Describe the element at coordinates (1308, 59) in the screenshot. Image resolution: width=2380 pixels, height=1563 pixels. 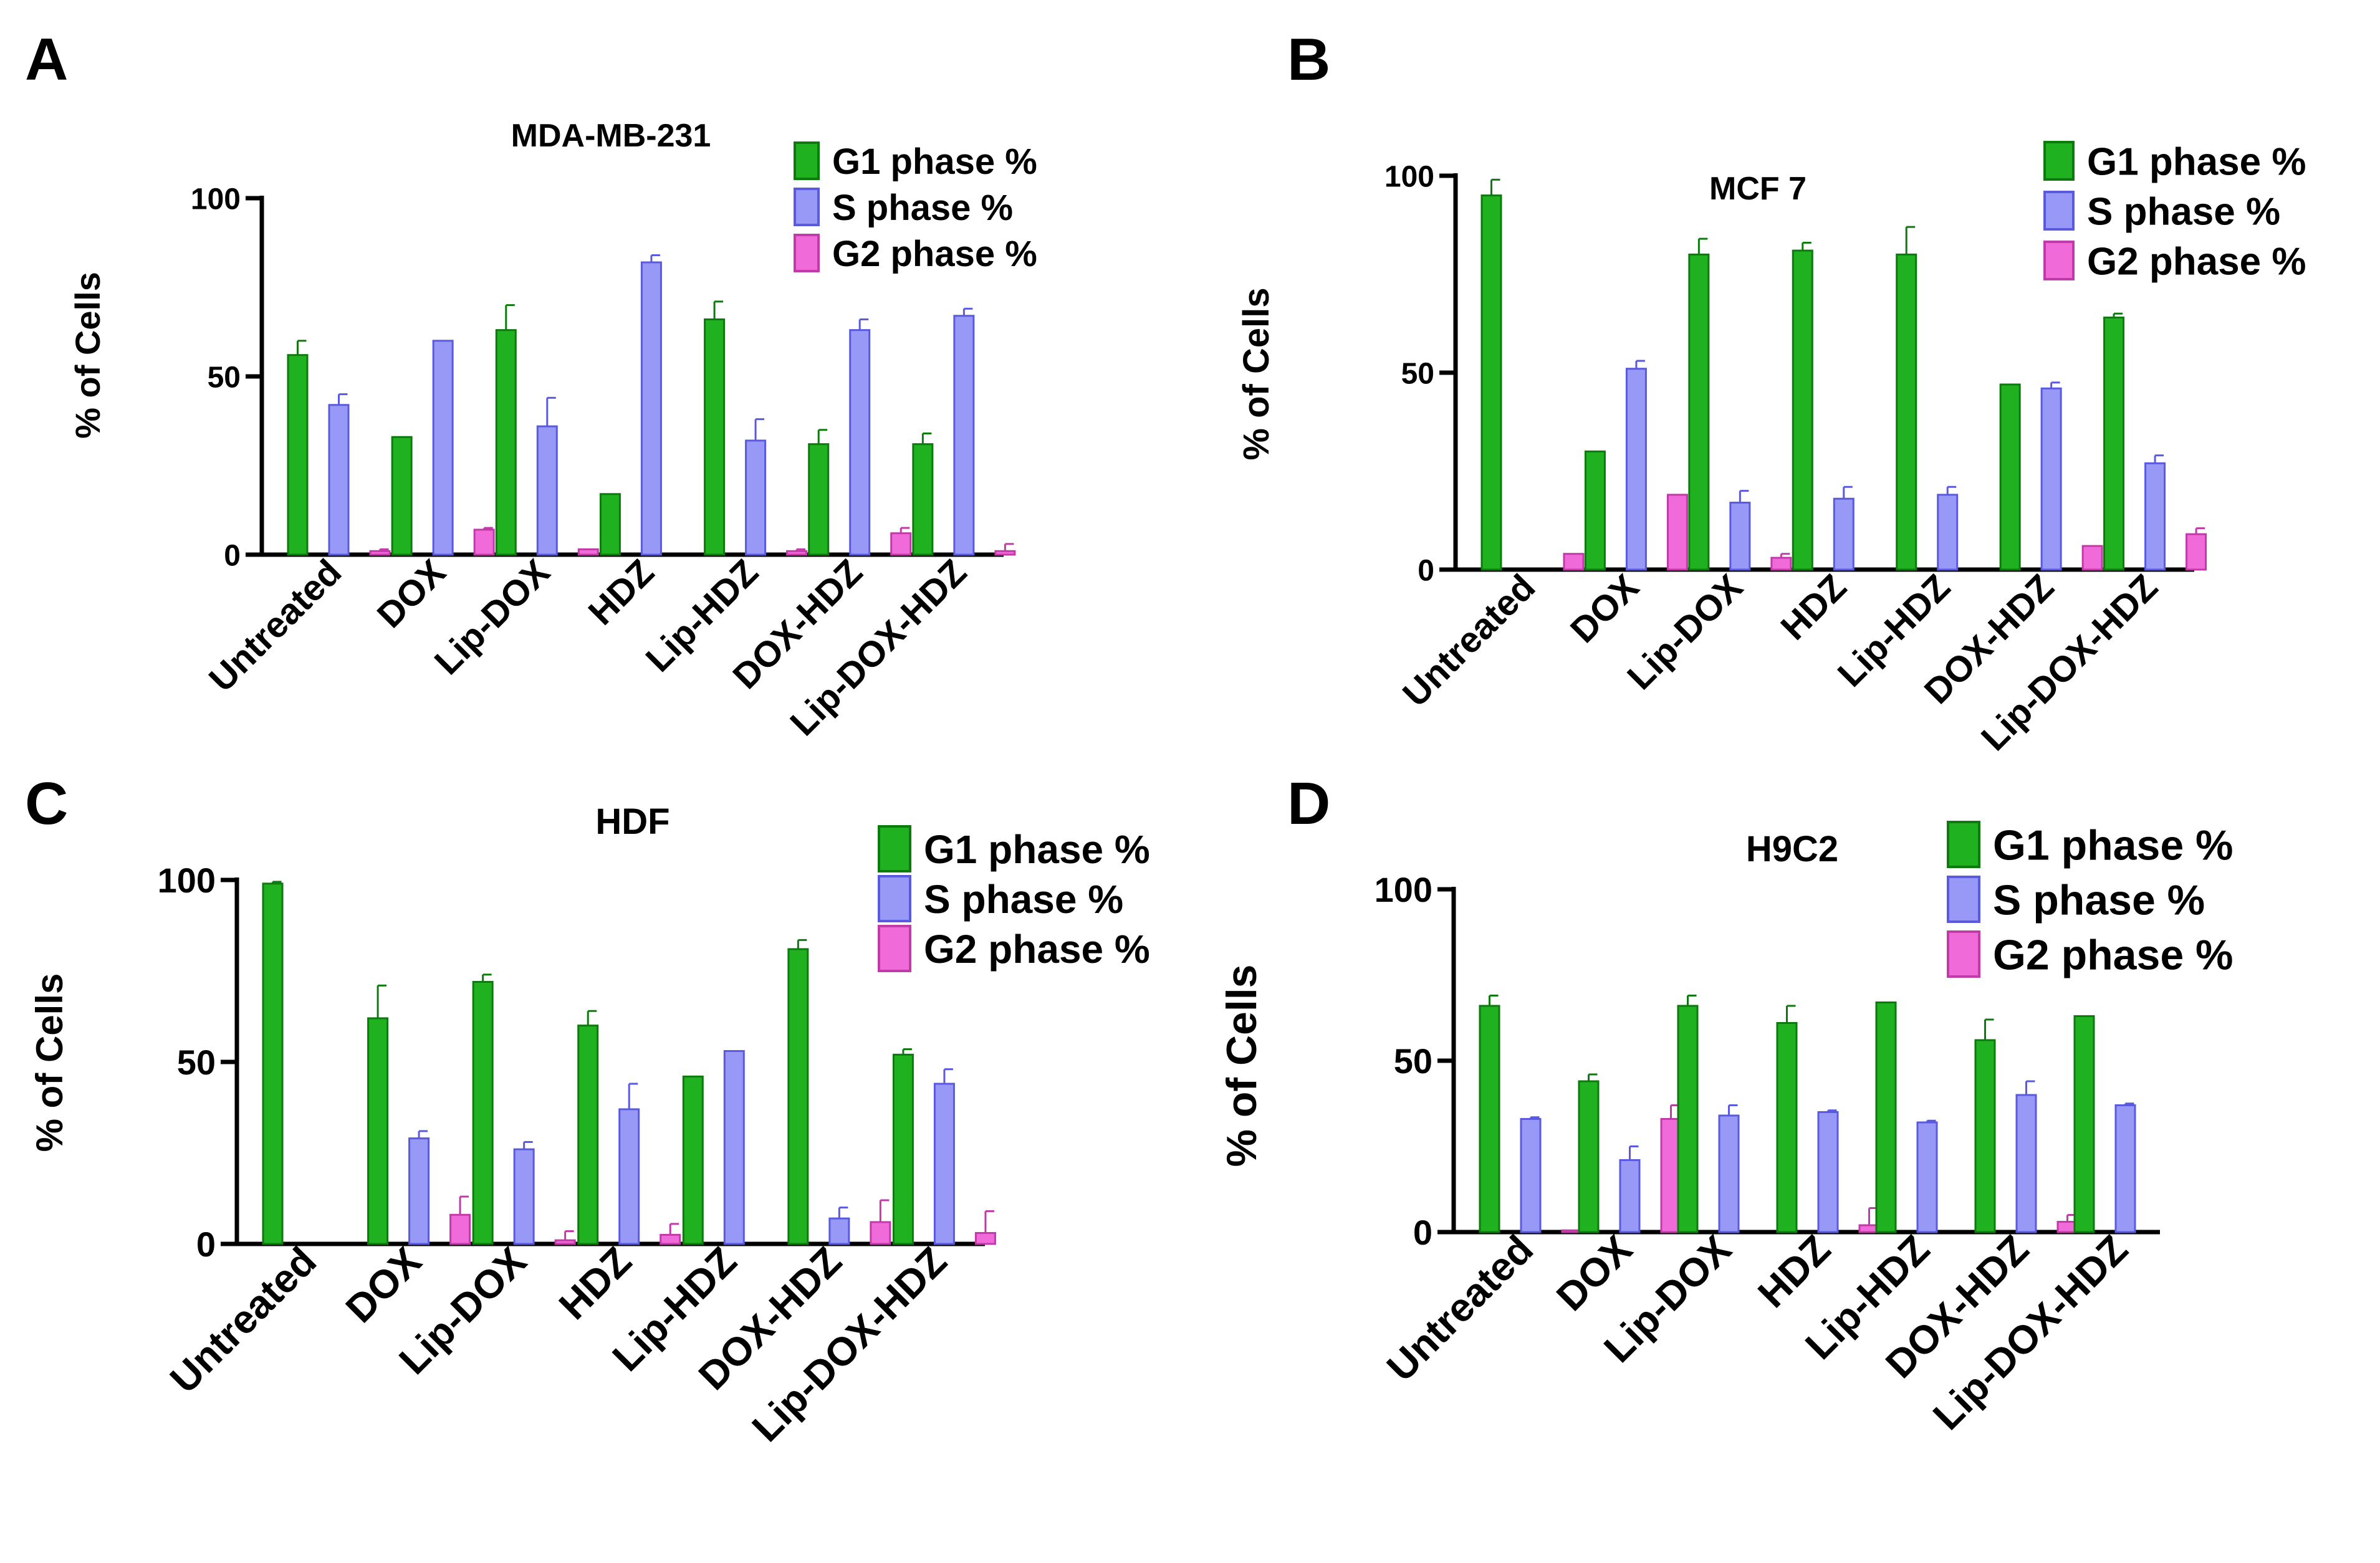
I see `panel-letter: B` at that location.